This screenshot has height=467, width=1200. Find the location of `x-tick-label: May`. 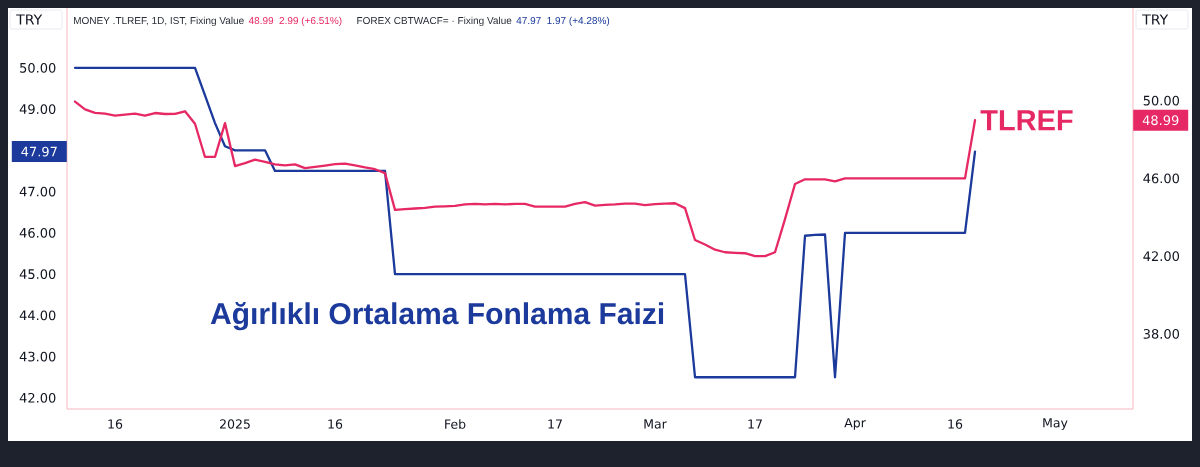

x-tick-label: May is located at coordinates (1055, 424).